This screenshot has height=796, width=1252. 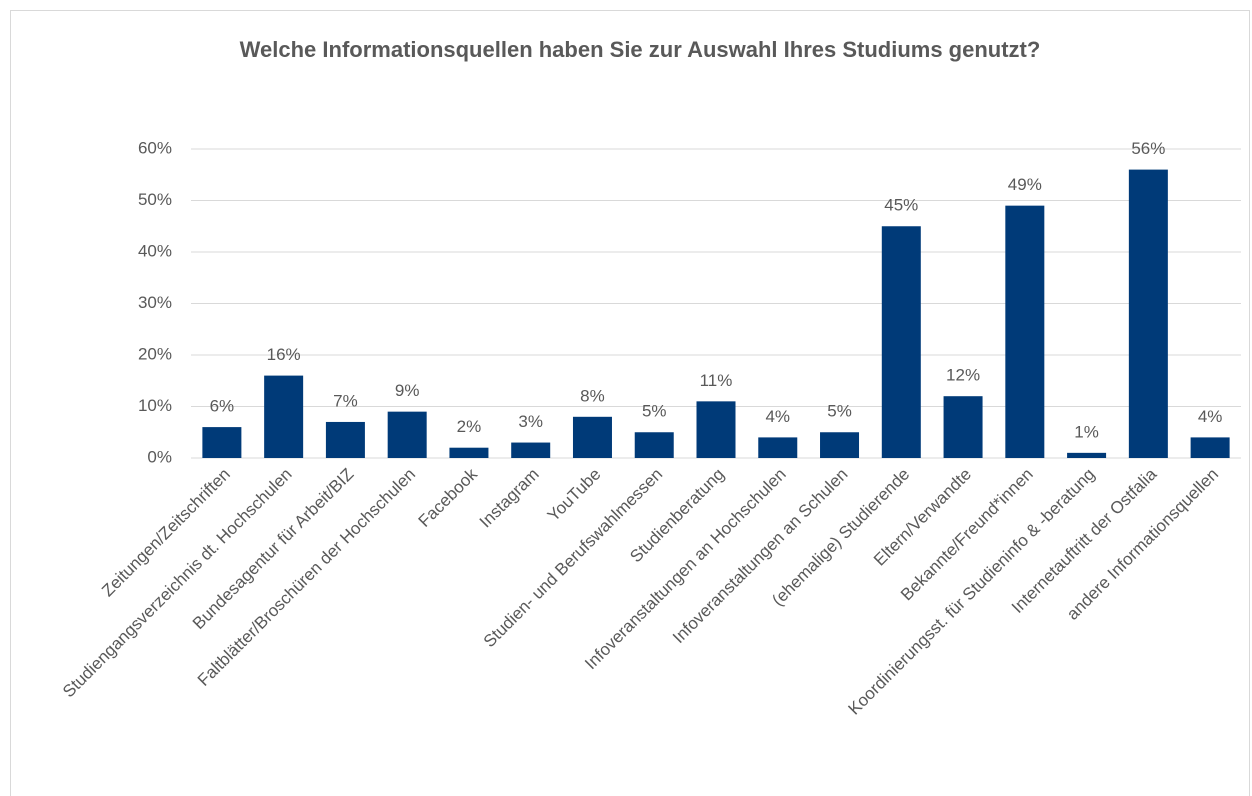 I want to click on x-tick-label: Facebook, so click(x=448, y=497).